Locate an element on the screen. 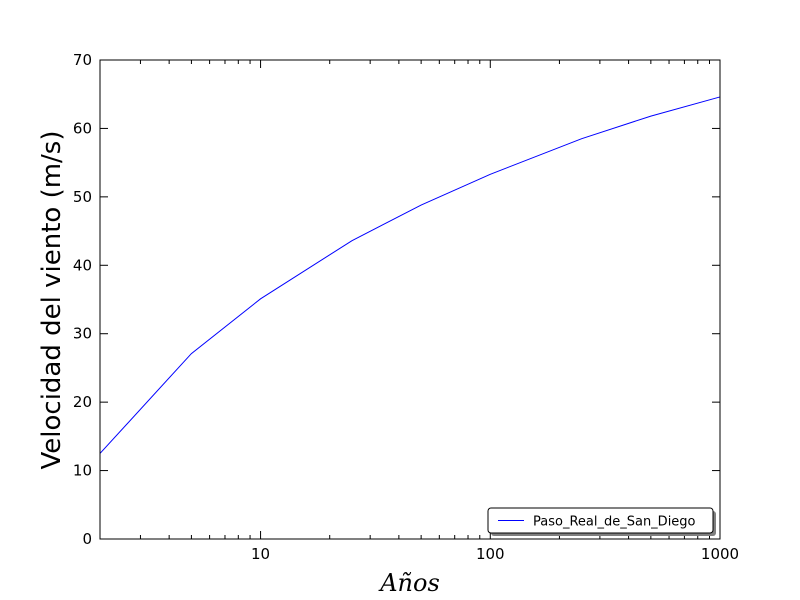  y-tick-label: 30 is located at coordinates (82, 334).